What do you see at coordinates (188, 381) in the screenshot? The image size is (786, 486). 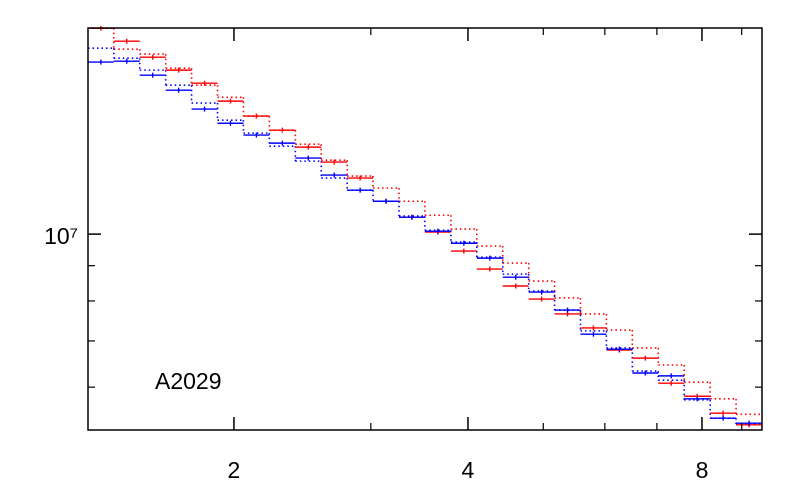 I see `annotation: A2029` at bounding box center [188, 381].